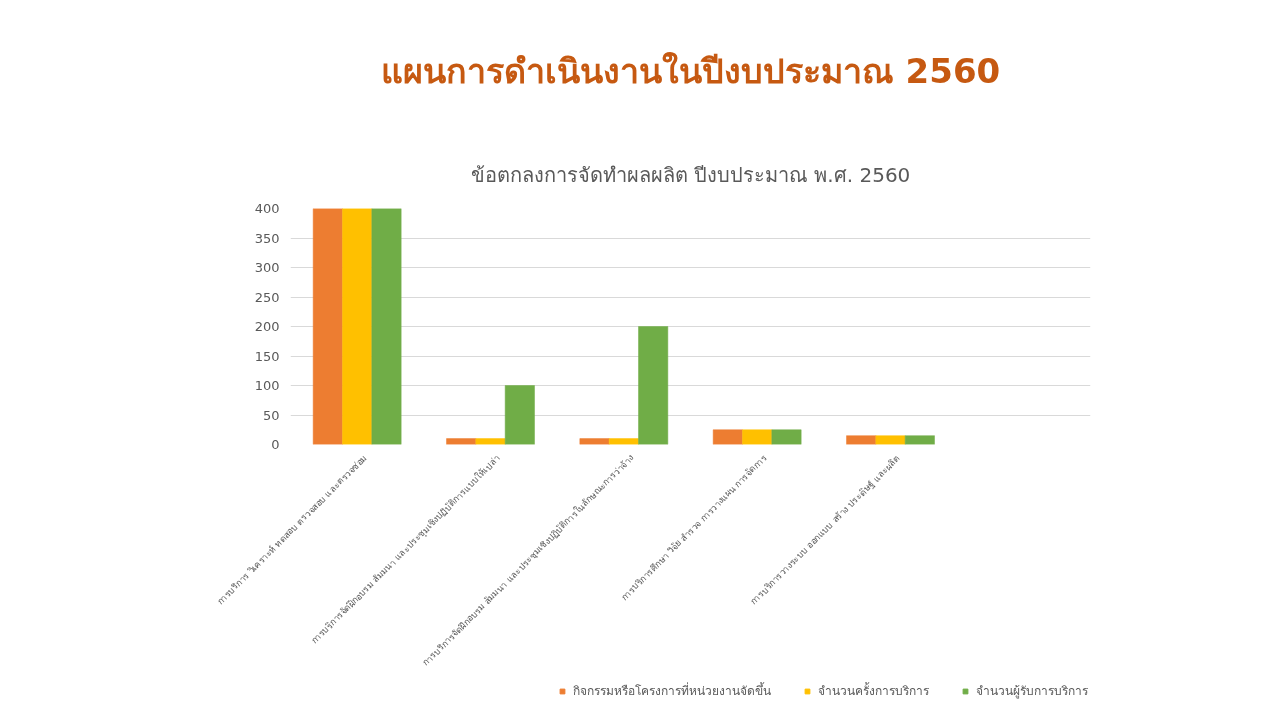  Describe the element at coordinates (267, 208) in the screenshot. I see `y-tick-label: 400` at that location.